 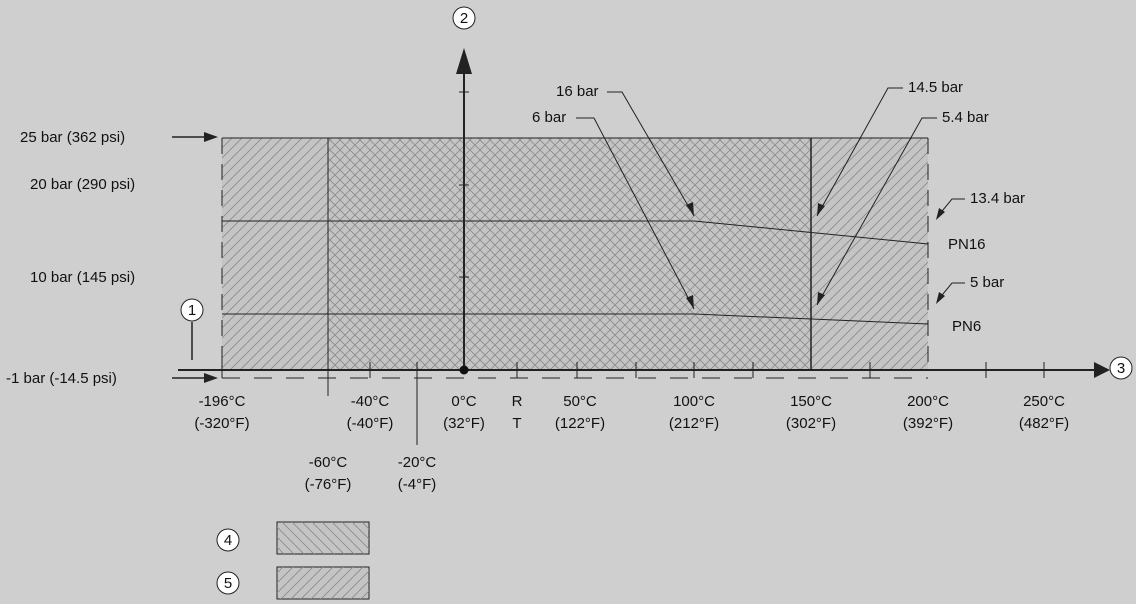 I want to click on temp-label-c: 50°C, so click(x=580, y=401).